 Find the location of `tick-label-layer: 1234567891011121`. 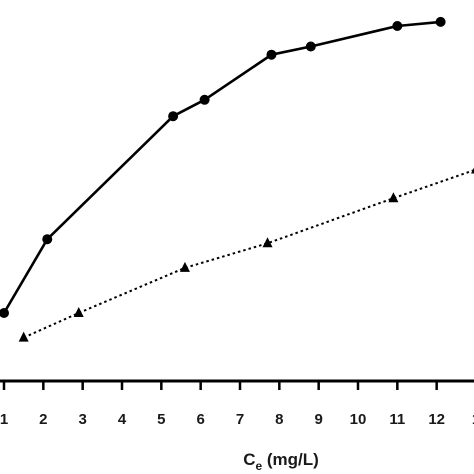

tick-label-layer: 1234567891011121 is located at coordinates (237, 419).